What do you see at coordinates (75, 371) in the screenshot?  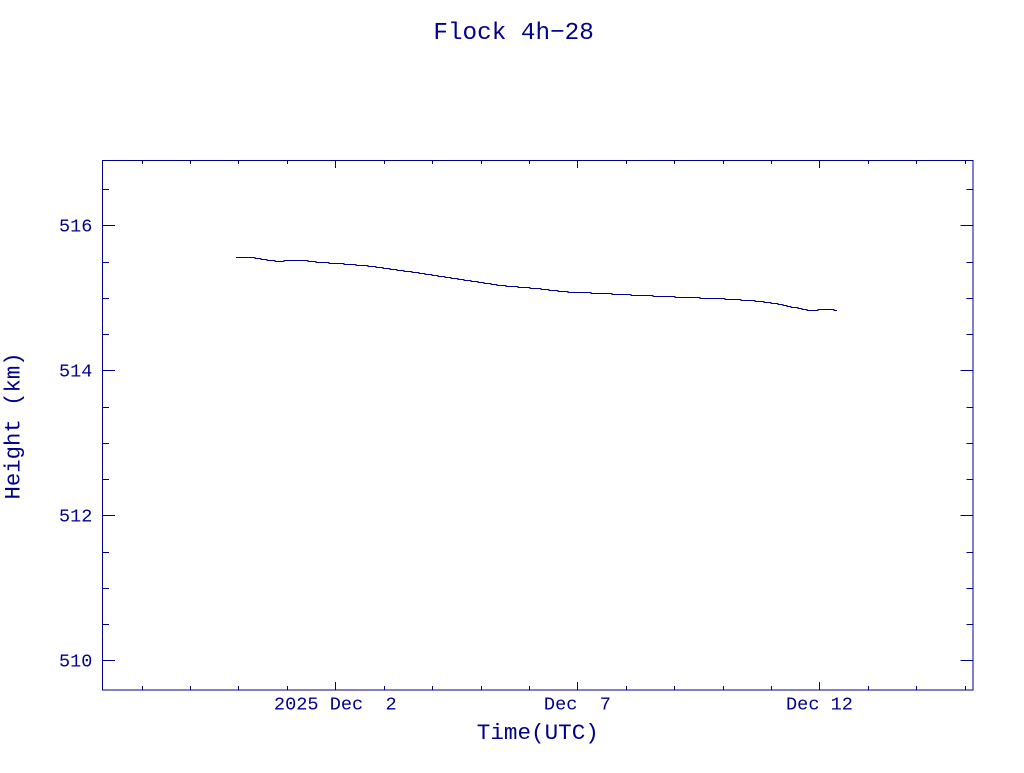 I see `svg-text: 514` at bounding box center [75, 371].